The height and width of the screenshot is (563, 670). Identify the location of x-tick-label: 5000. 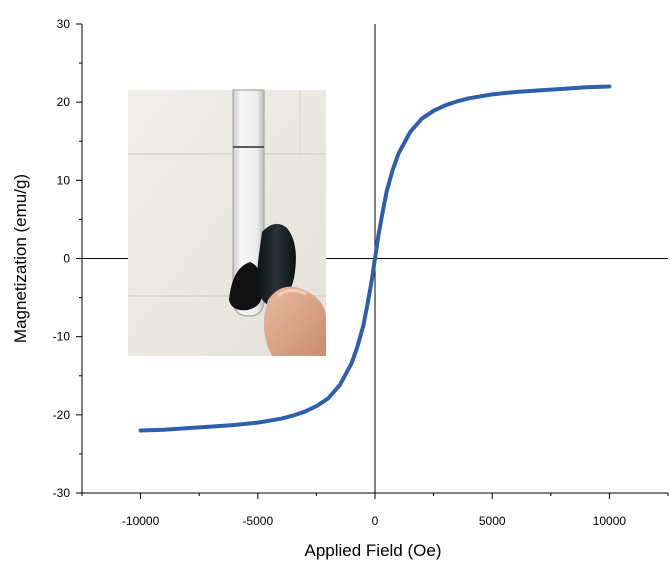
(492, 521).